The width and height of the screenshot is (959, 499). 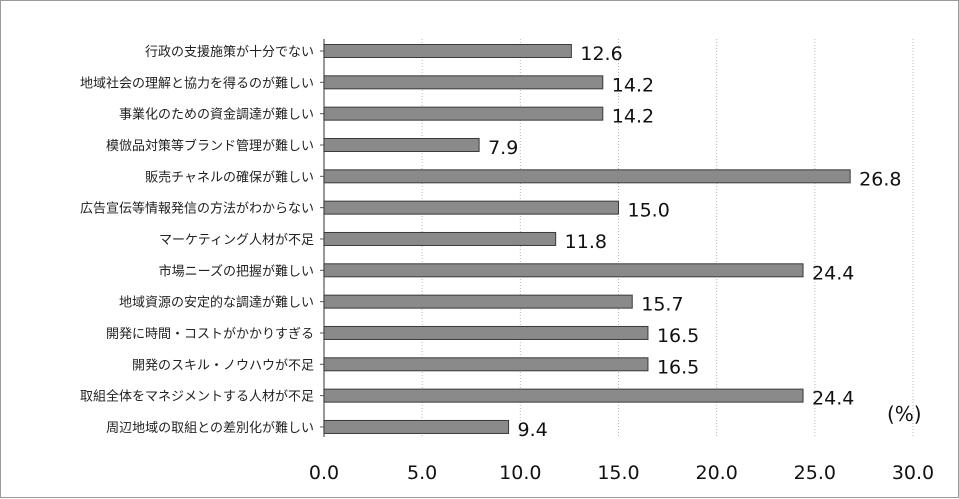 I want to click on category-label: 広告宣伝等情報発信の方法がわからない, so click(x=197, y=209).